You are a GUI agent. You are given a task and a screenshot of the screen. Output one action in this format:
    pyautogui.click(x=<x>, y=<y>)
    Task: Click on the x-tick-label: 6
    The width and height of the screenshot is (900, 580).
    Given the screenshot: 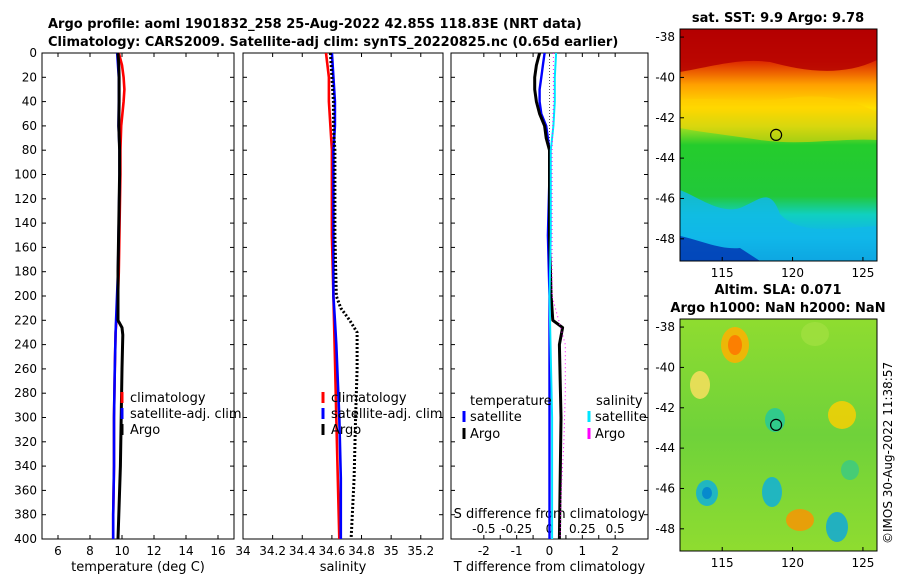 What is the action you would take?
    pyautogui.click(x=58, y=551)
    